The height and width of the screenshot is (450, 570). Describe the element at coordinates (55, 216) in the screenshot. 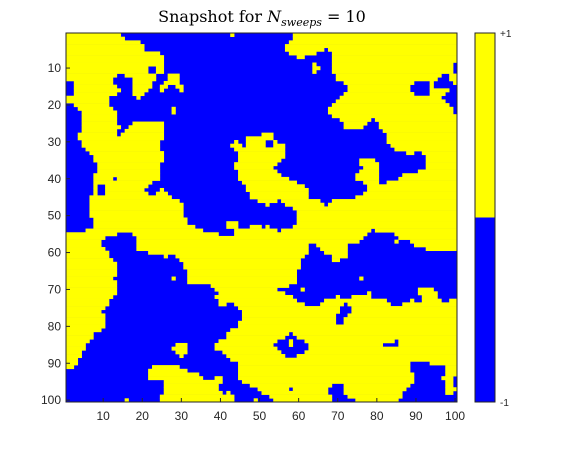

I see `y-tick-label: 50` at that location.